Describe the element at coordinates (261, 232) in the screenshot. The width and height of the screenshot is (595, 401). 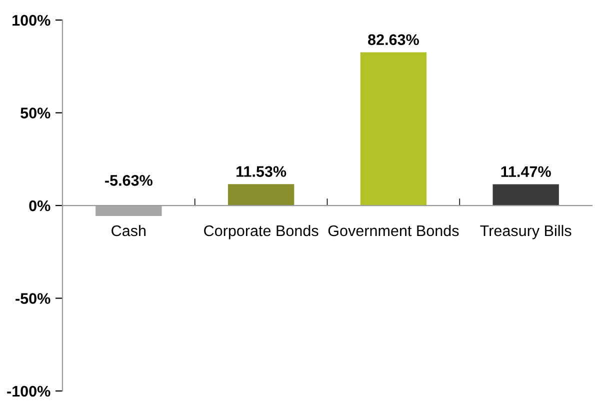
I see `x-tick-label: Corporate Bonds` at that location.